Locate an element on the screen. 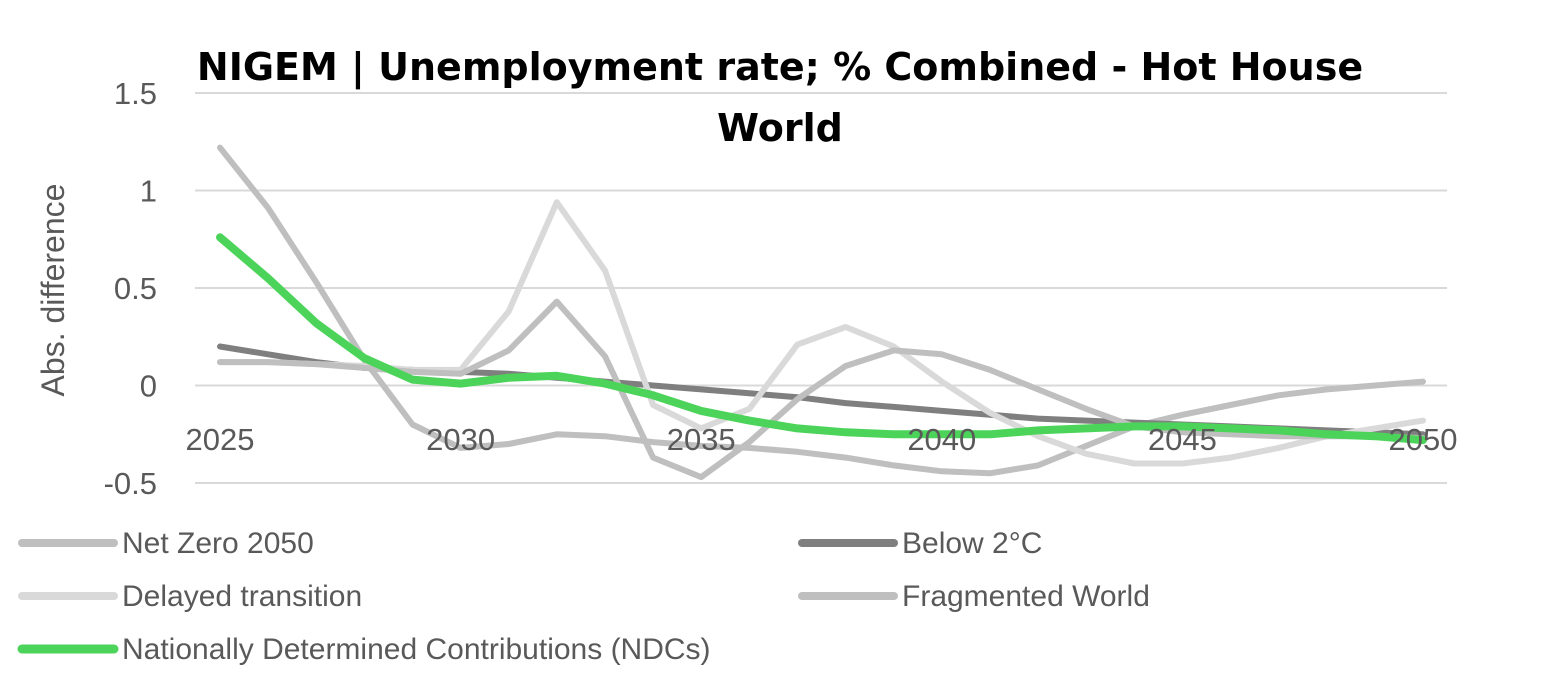  x-tick-label: 2045 is located at coordinates (1182, 439).